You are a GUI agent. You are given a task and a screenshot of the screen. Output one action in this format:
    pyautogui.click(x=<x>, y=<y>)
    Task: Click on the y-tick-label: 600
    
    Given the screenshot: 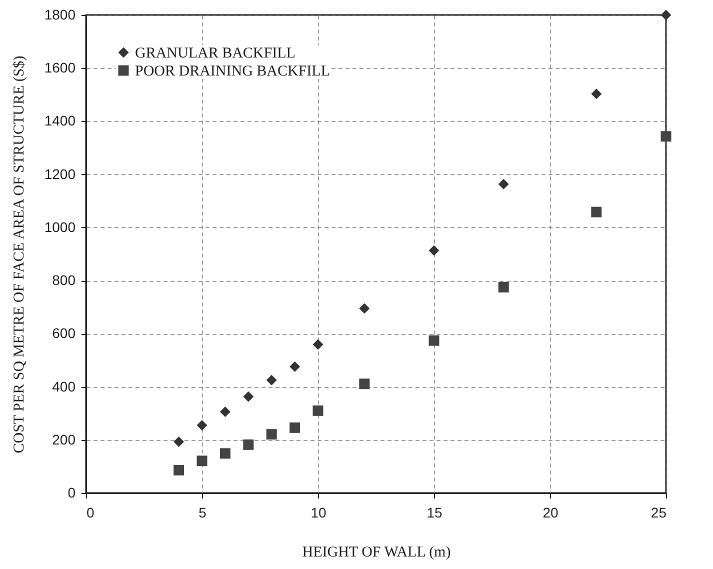 What is the action you would take?
    pyautogui.click(x=64, y=333)
    